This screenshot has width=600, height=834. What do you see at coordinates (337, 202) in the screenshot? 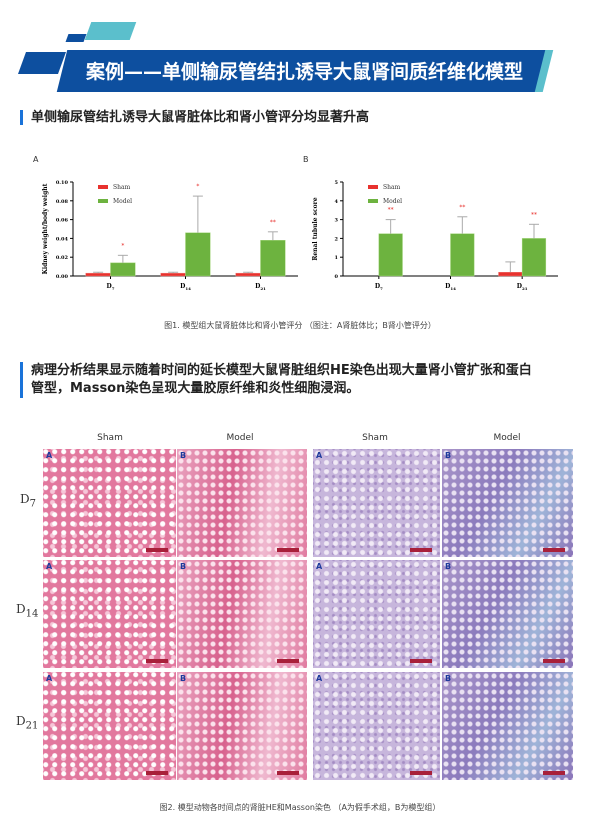
I see `y-tick-label: 4` at bounding box center [337, 202].